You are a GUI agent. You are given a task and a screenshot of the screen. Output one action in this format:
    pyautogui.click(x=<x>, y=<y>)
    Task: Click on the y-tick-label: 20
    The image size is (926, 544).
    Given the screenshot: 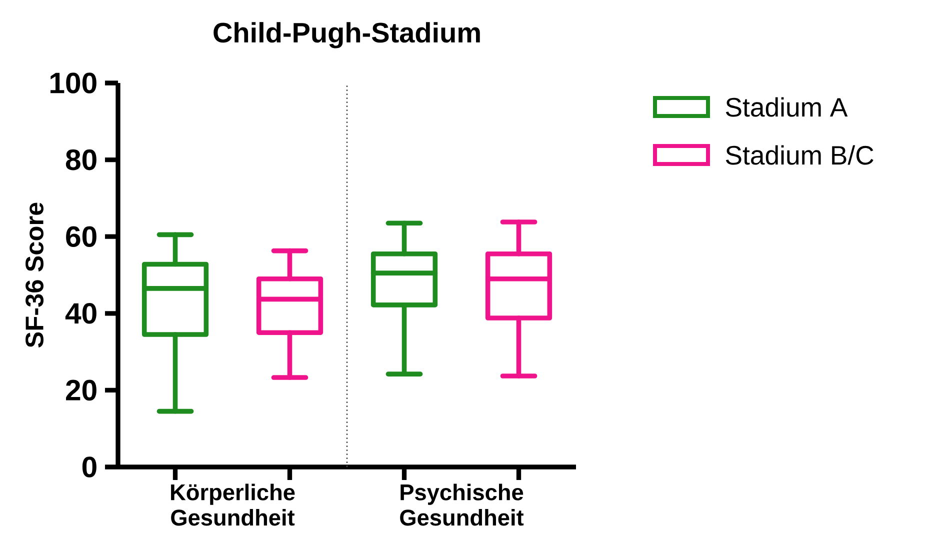 What is the action you would take?
    pyautogui.click(x=81, y=390)
    